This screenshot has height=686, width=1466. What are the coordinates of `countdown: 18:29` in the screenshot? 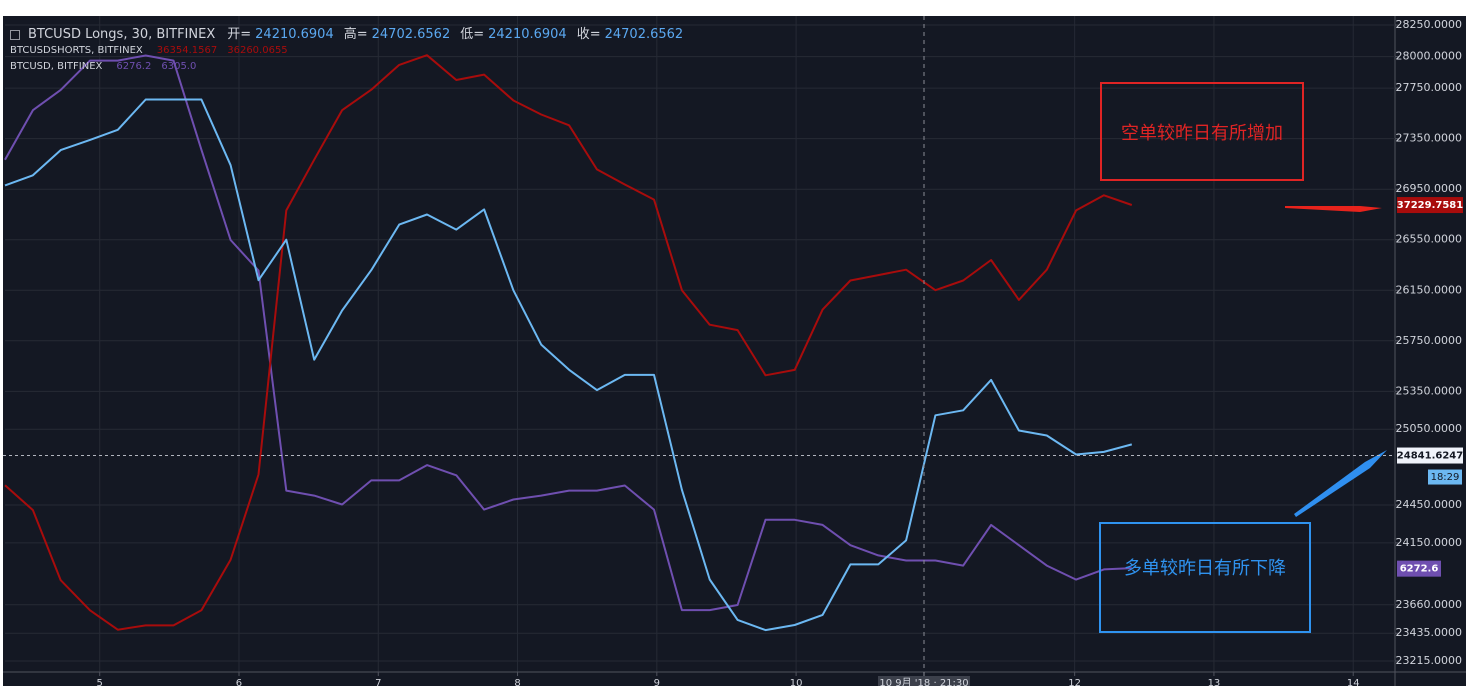 It's located at (1445, 477).